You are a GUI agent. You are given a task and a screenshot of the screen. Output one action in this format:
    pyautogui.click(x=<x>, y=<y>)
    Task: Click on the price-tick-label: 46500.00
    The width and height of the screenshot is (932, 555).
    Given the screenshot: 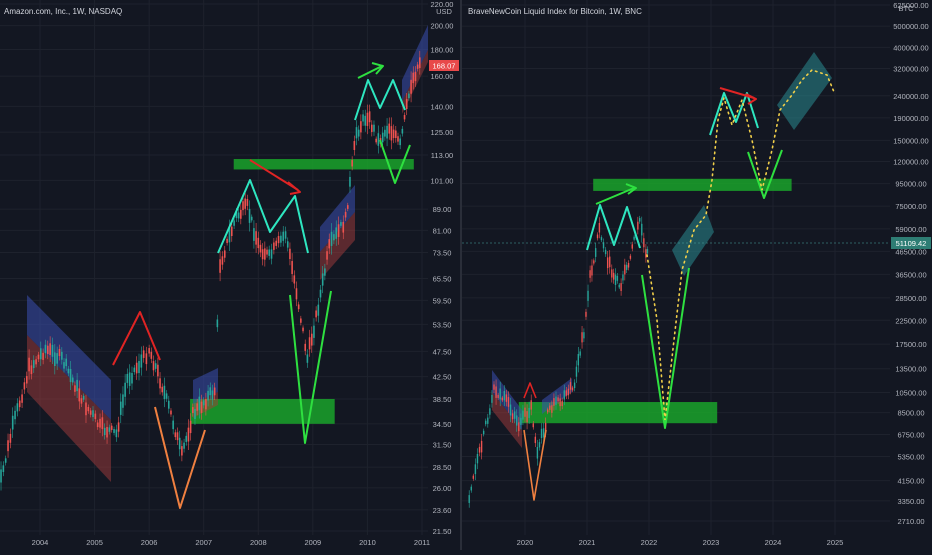 What is the action you would take?
    pyautogui.click(x=910, y=251)
    